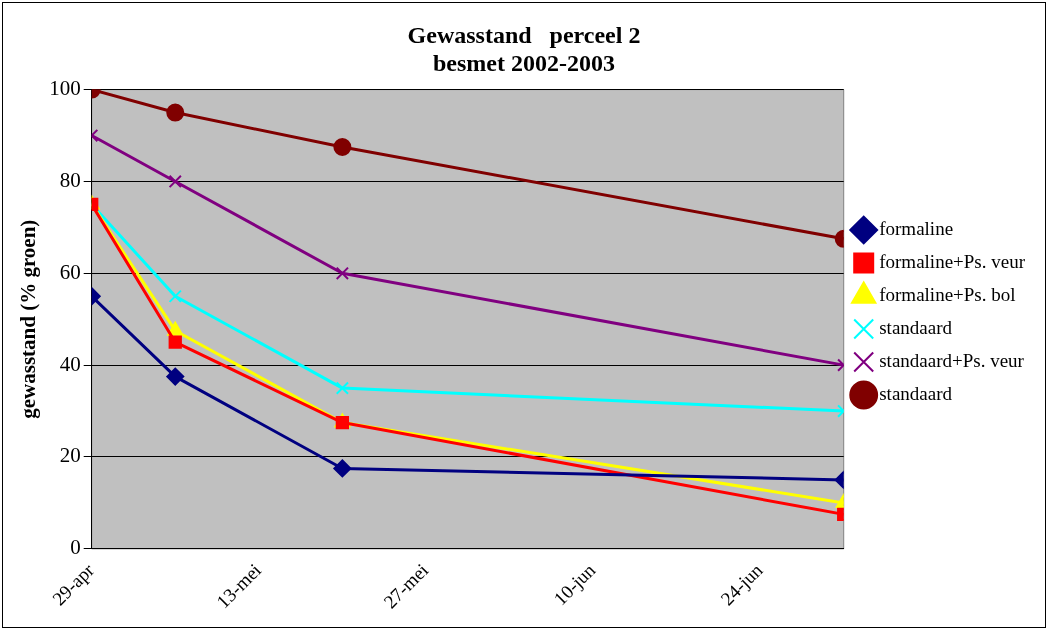  What do you see at coordinates (28, 319) in the screenshot?
I see `y-axis-title: gewasstand (% groen)` at bounding box center [28, 319].